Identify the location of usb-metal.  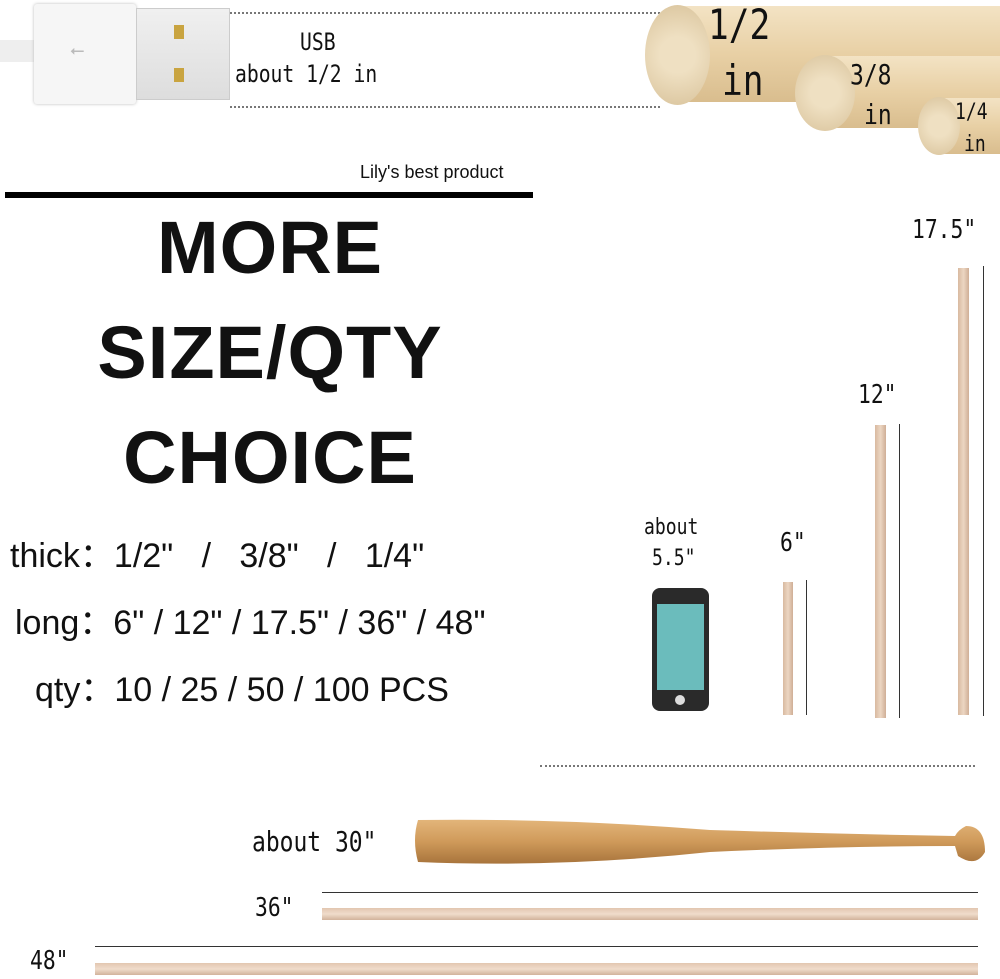
(183, 54).